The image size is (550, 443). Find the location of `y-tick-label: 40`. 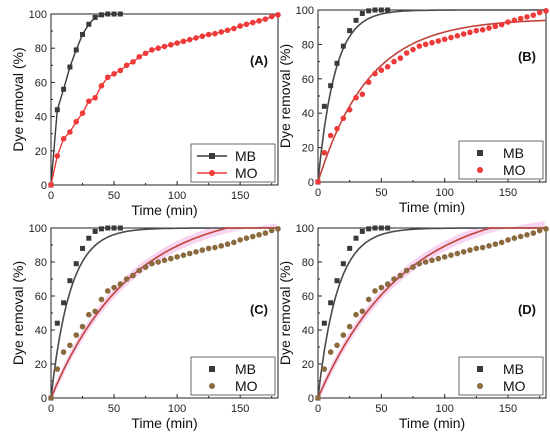

y-tick-label: 40 is located at coordinates (308, 114).